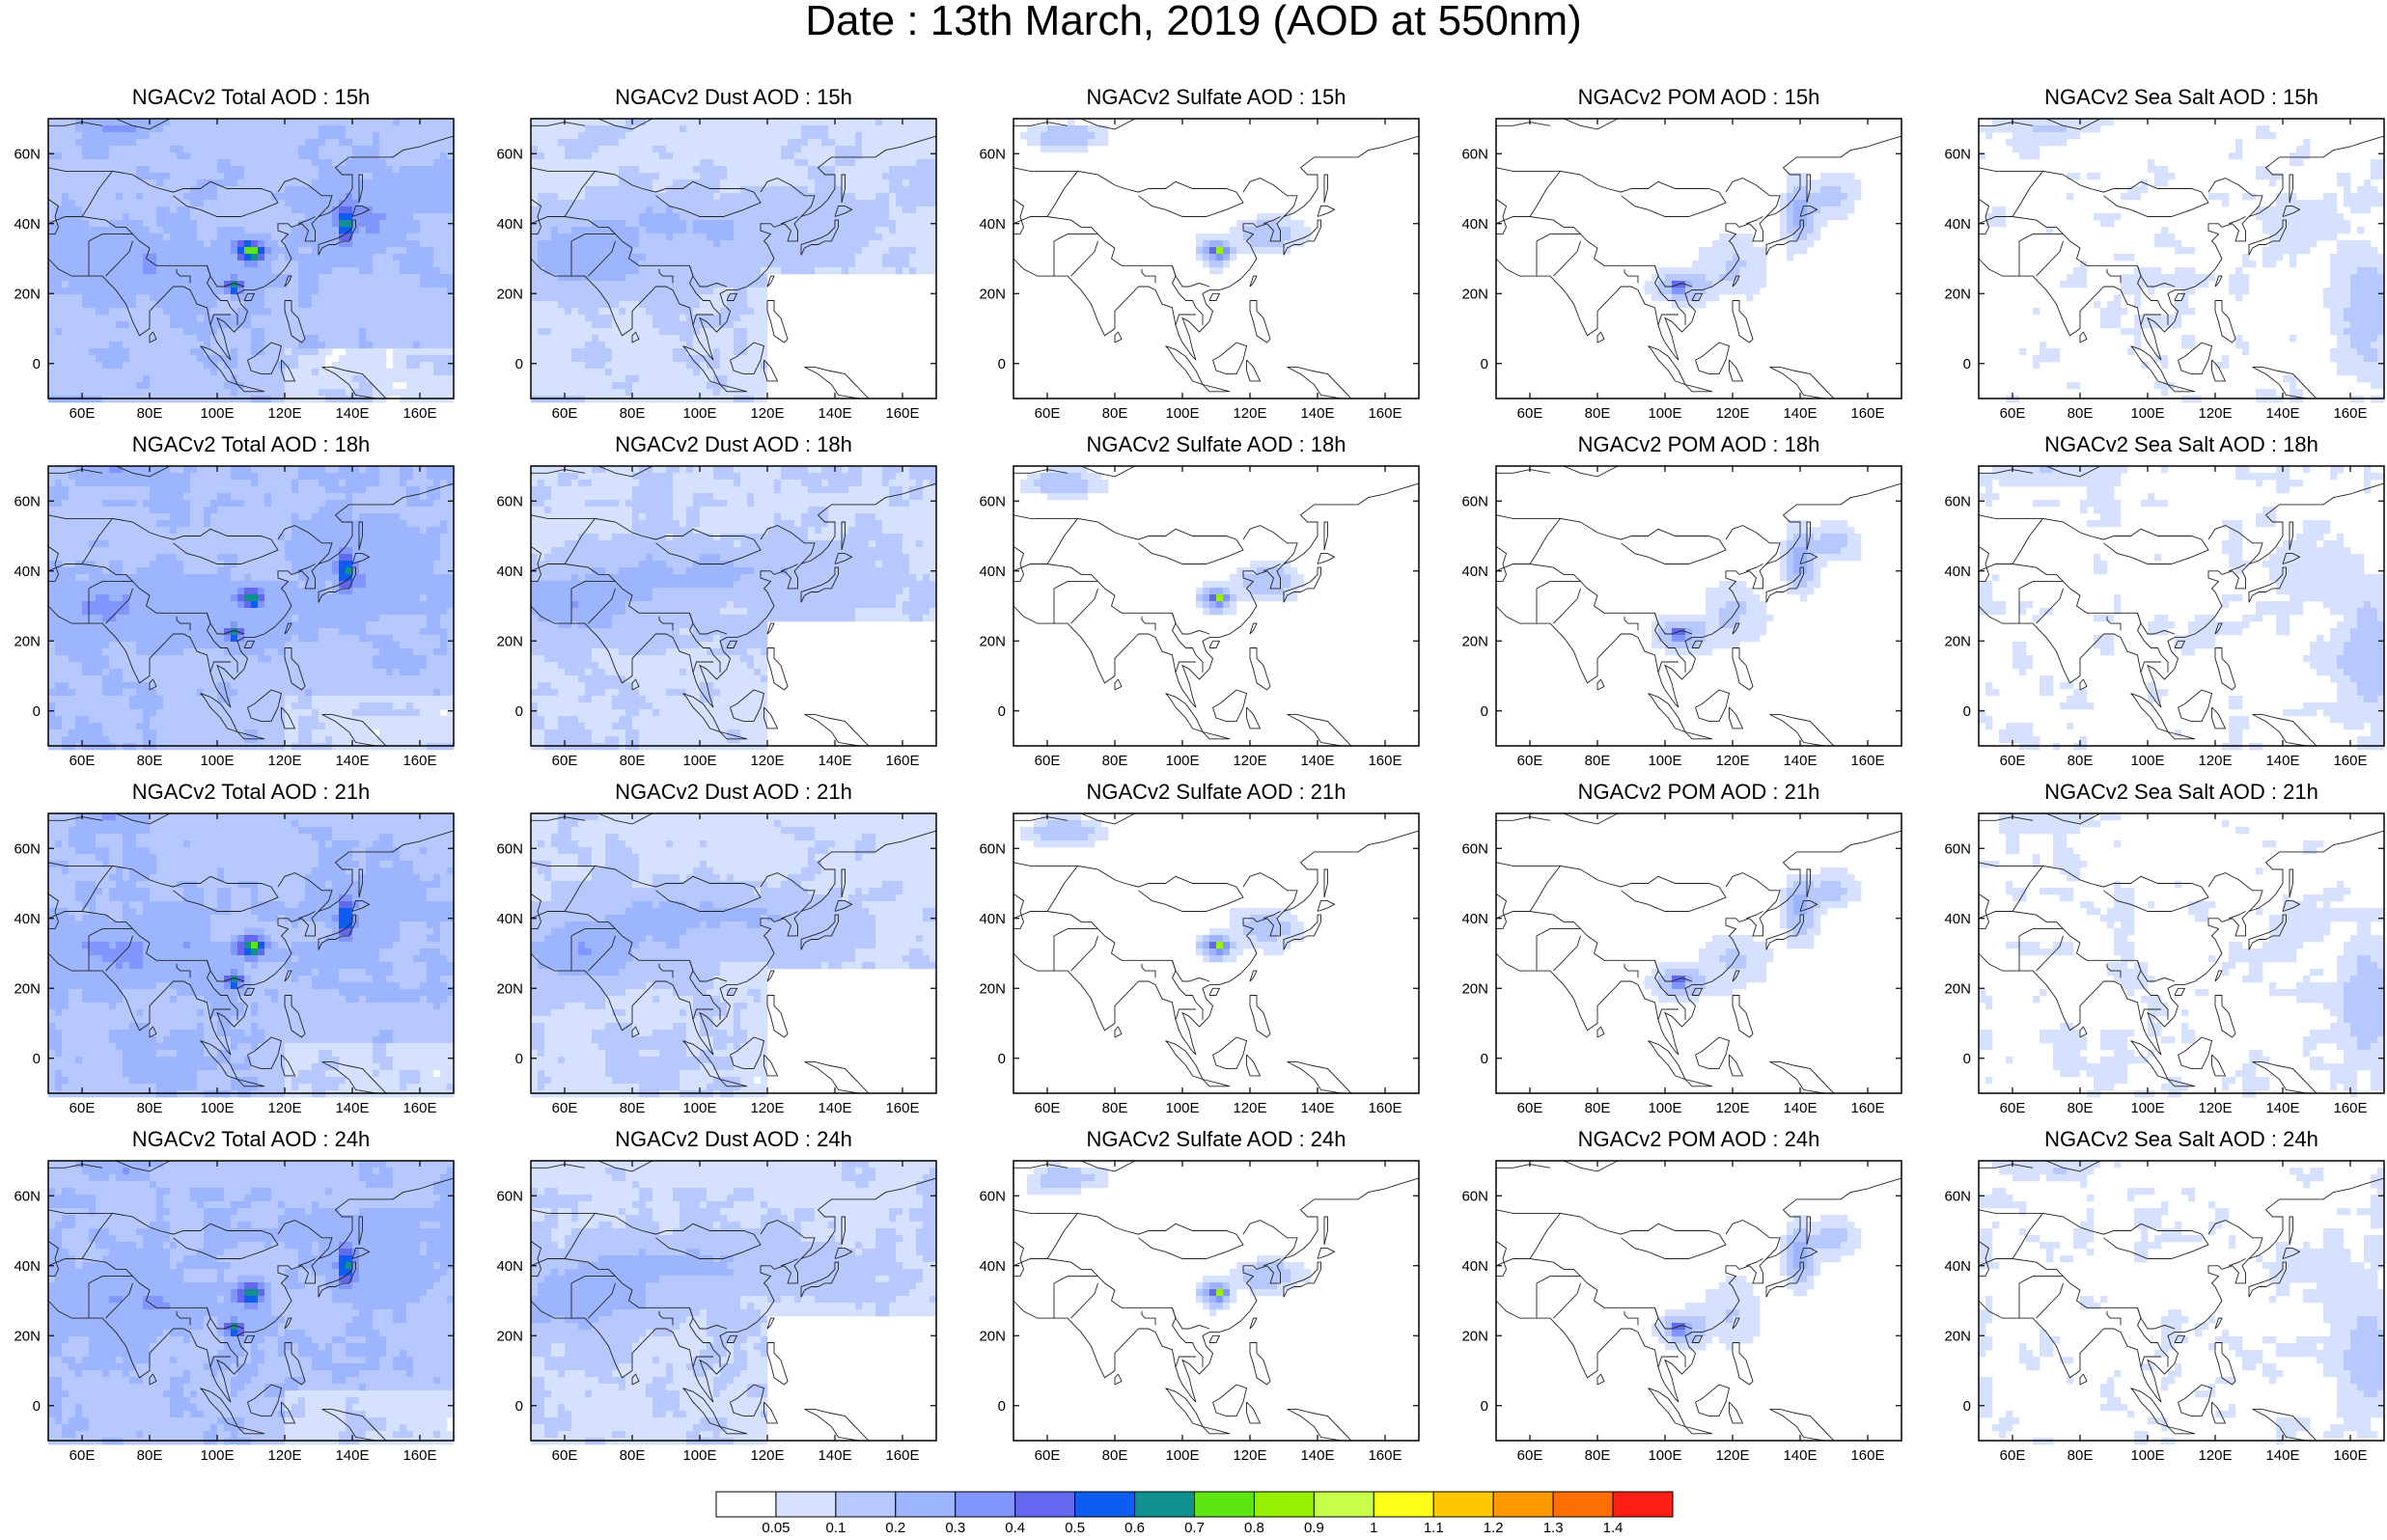 The image size is (2387, 1540). What do you see at coordinates (955, 1527) in the screenshot?
I see `colorbar-label: 0.3` at bounding box center [955, 1527].